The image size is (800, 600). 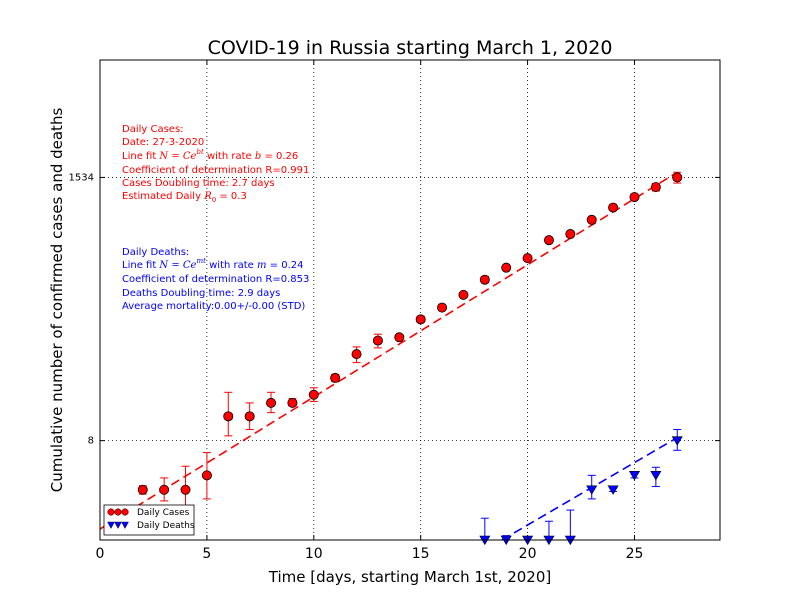 I want to click on cases-annotation-part: Estimated Daily, so click(x=163, y=196).